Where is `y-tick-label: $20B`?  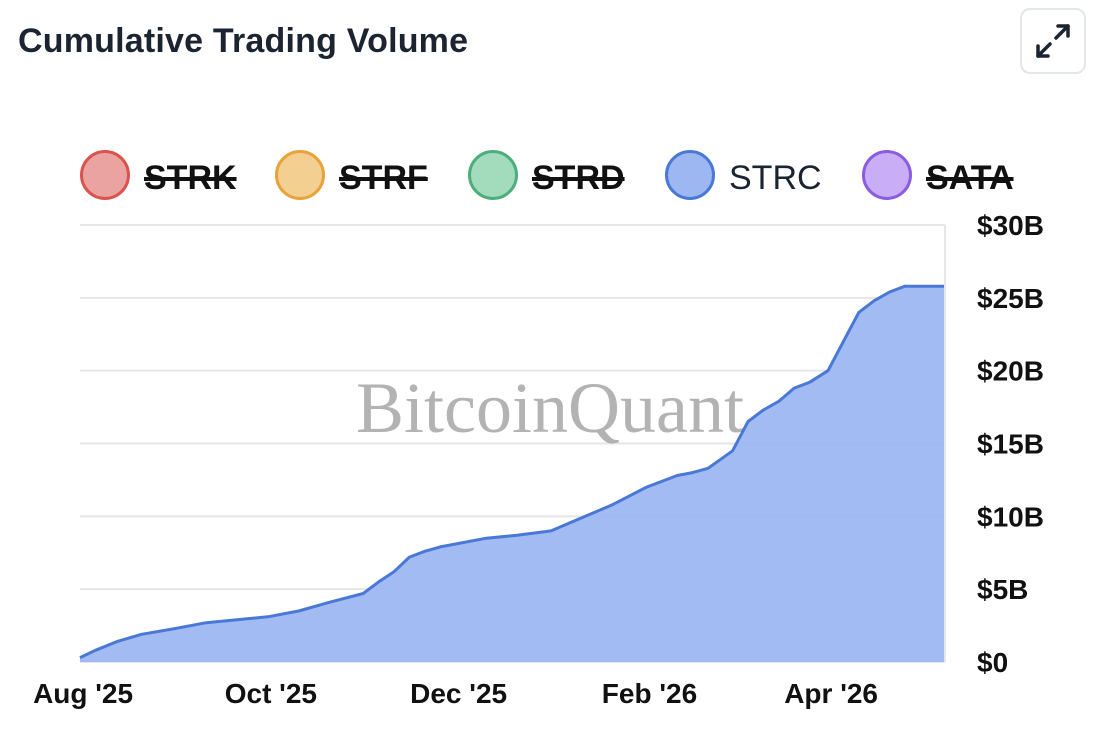 y-tick-label: $20B is located at coordinates (1010, 371).